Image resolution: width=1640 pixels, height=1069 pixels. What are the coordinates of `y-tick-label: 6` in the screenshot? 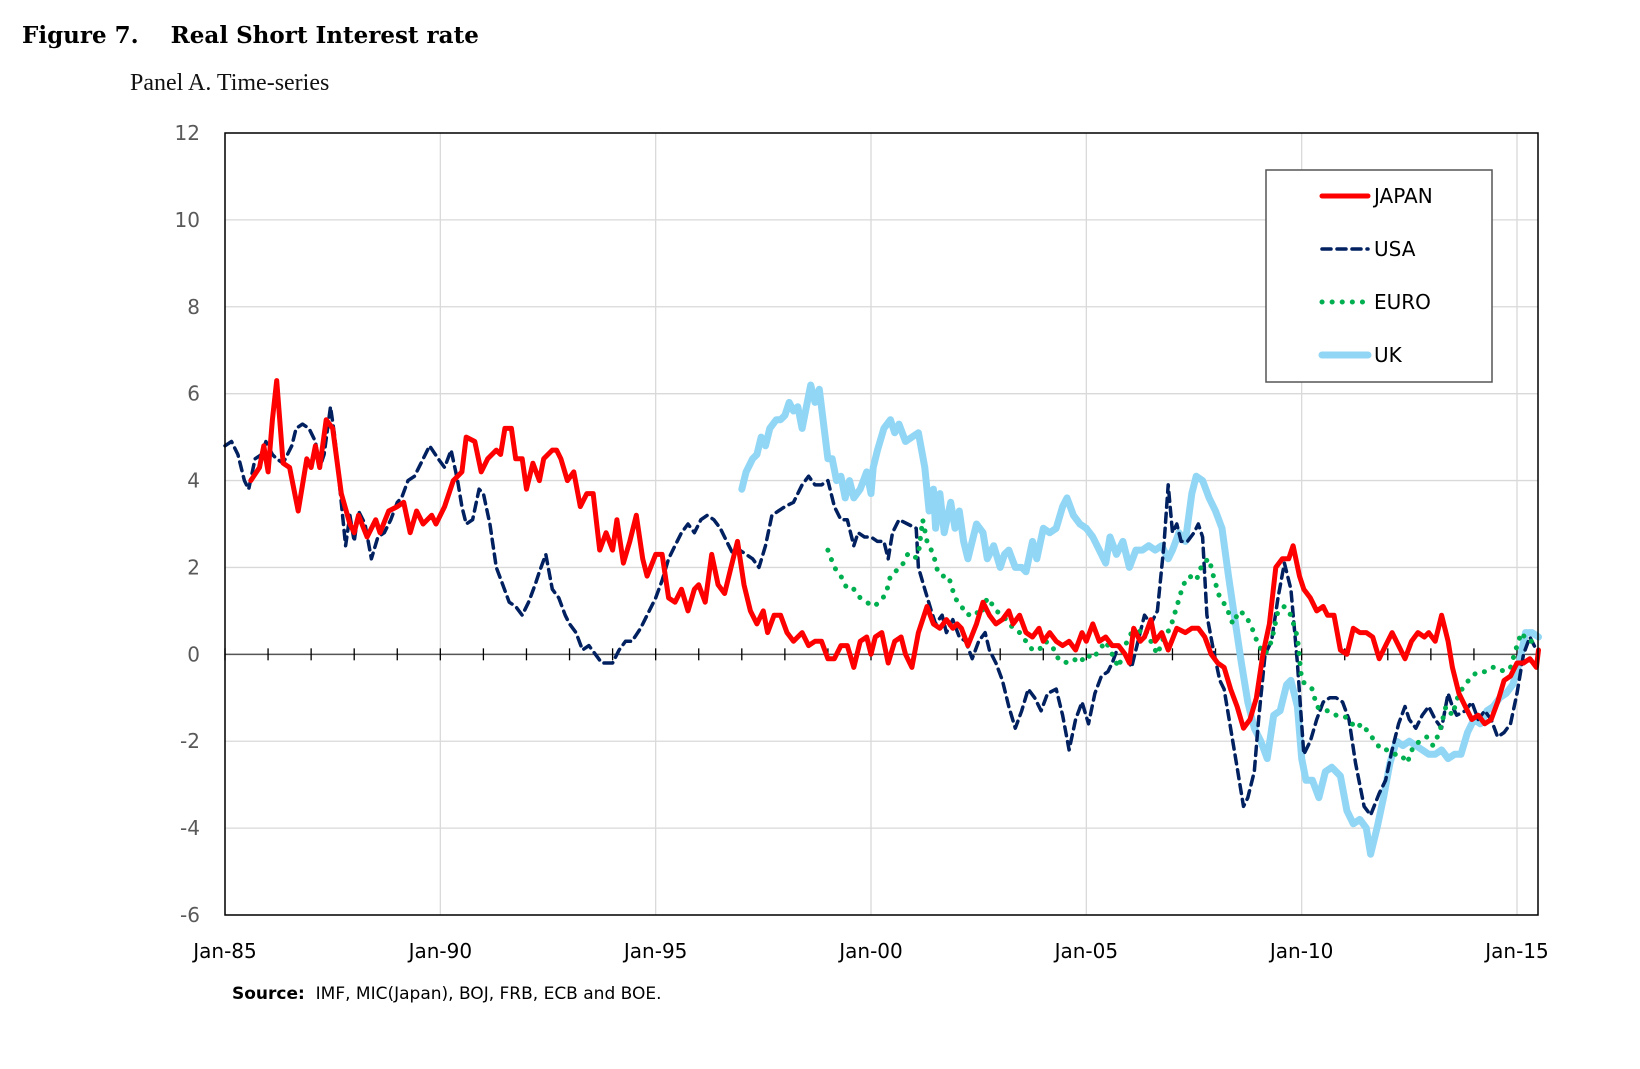 It's located at (193, 394).